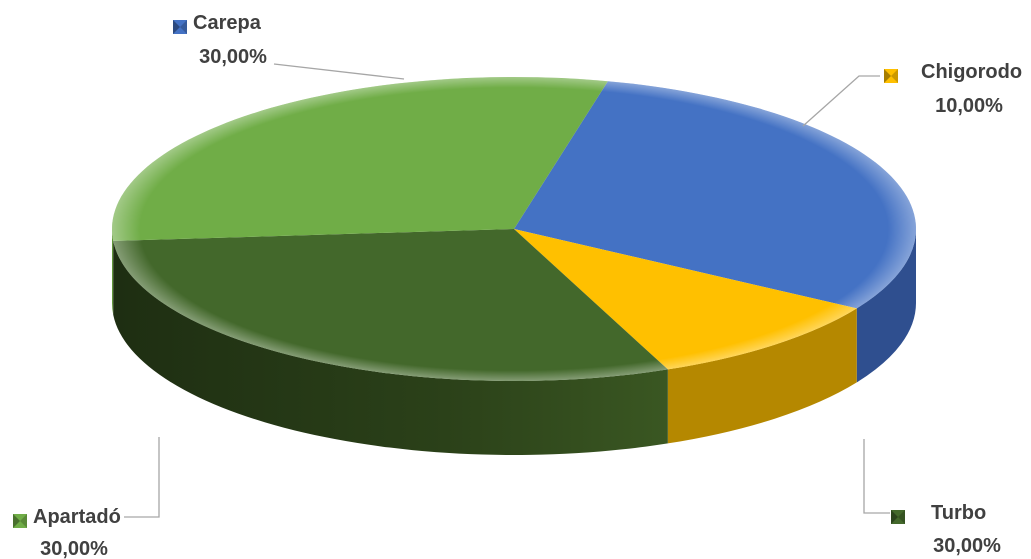 Image resolution: width=1031 pixels, height=559 pixels. Describe the element at coordinates (887, 76) in the screenshot. I see `marker-shade-chigorodo` at that location.